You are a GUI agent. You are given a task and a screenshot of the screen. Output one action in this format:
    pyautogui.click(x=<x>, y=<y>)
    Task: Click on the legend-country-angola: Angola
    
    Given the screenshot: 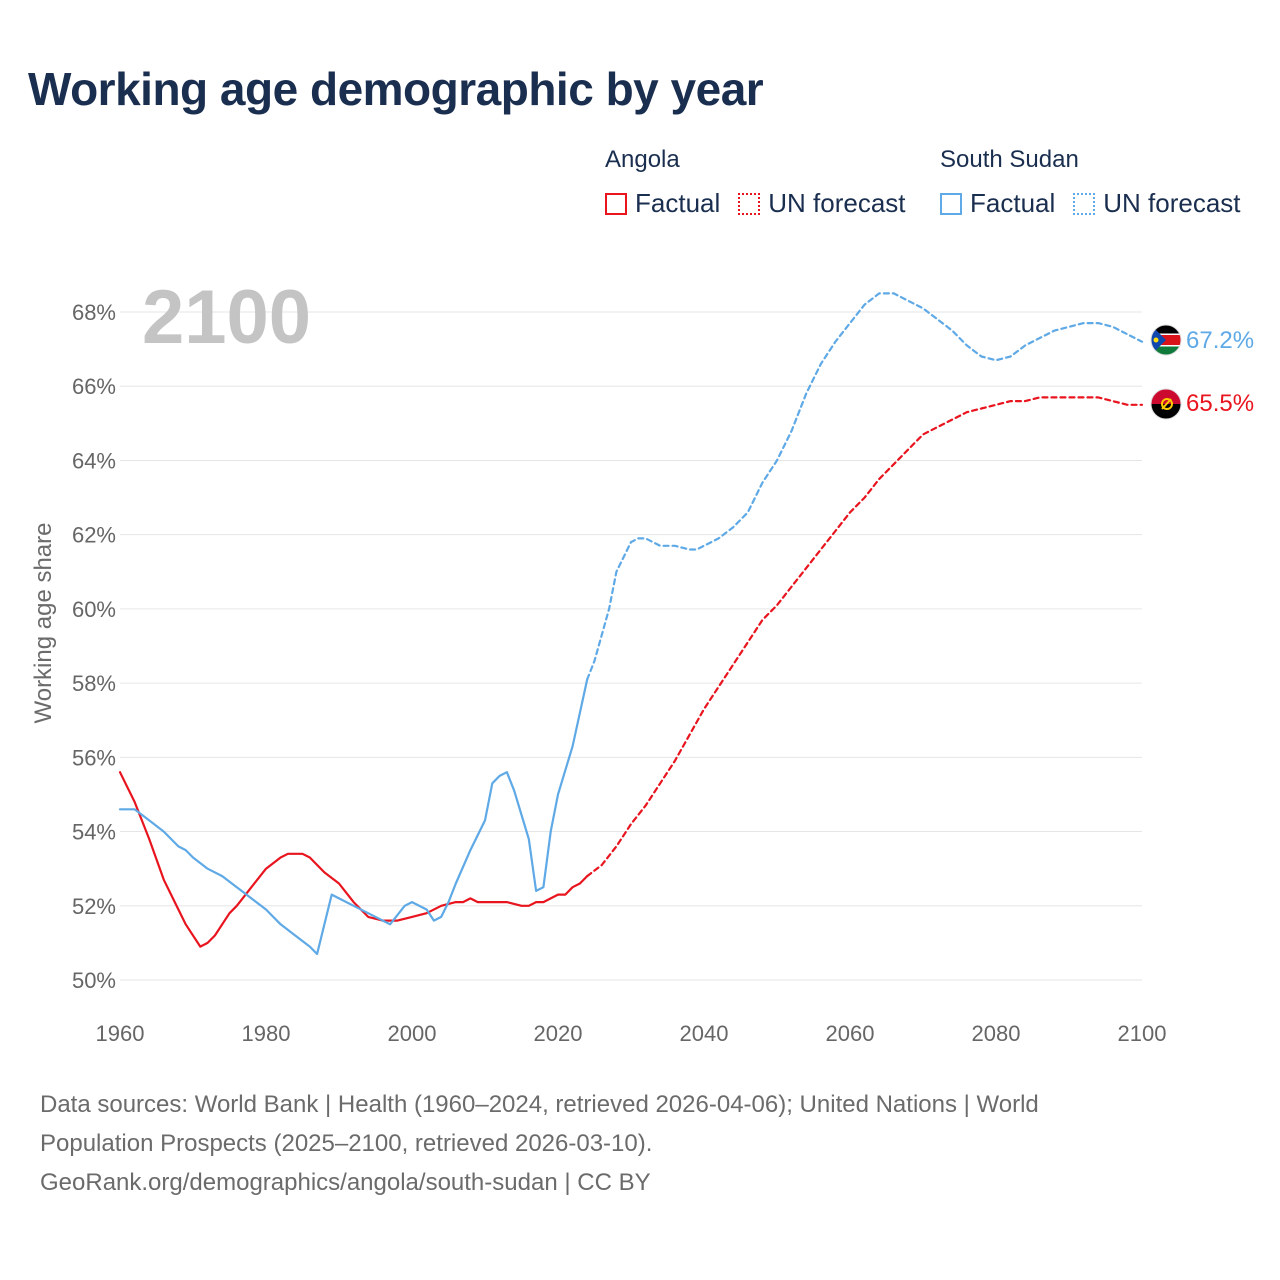 What is the action you would take?
    pyautogui.click(x=642, y=159)
    